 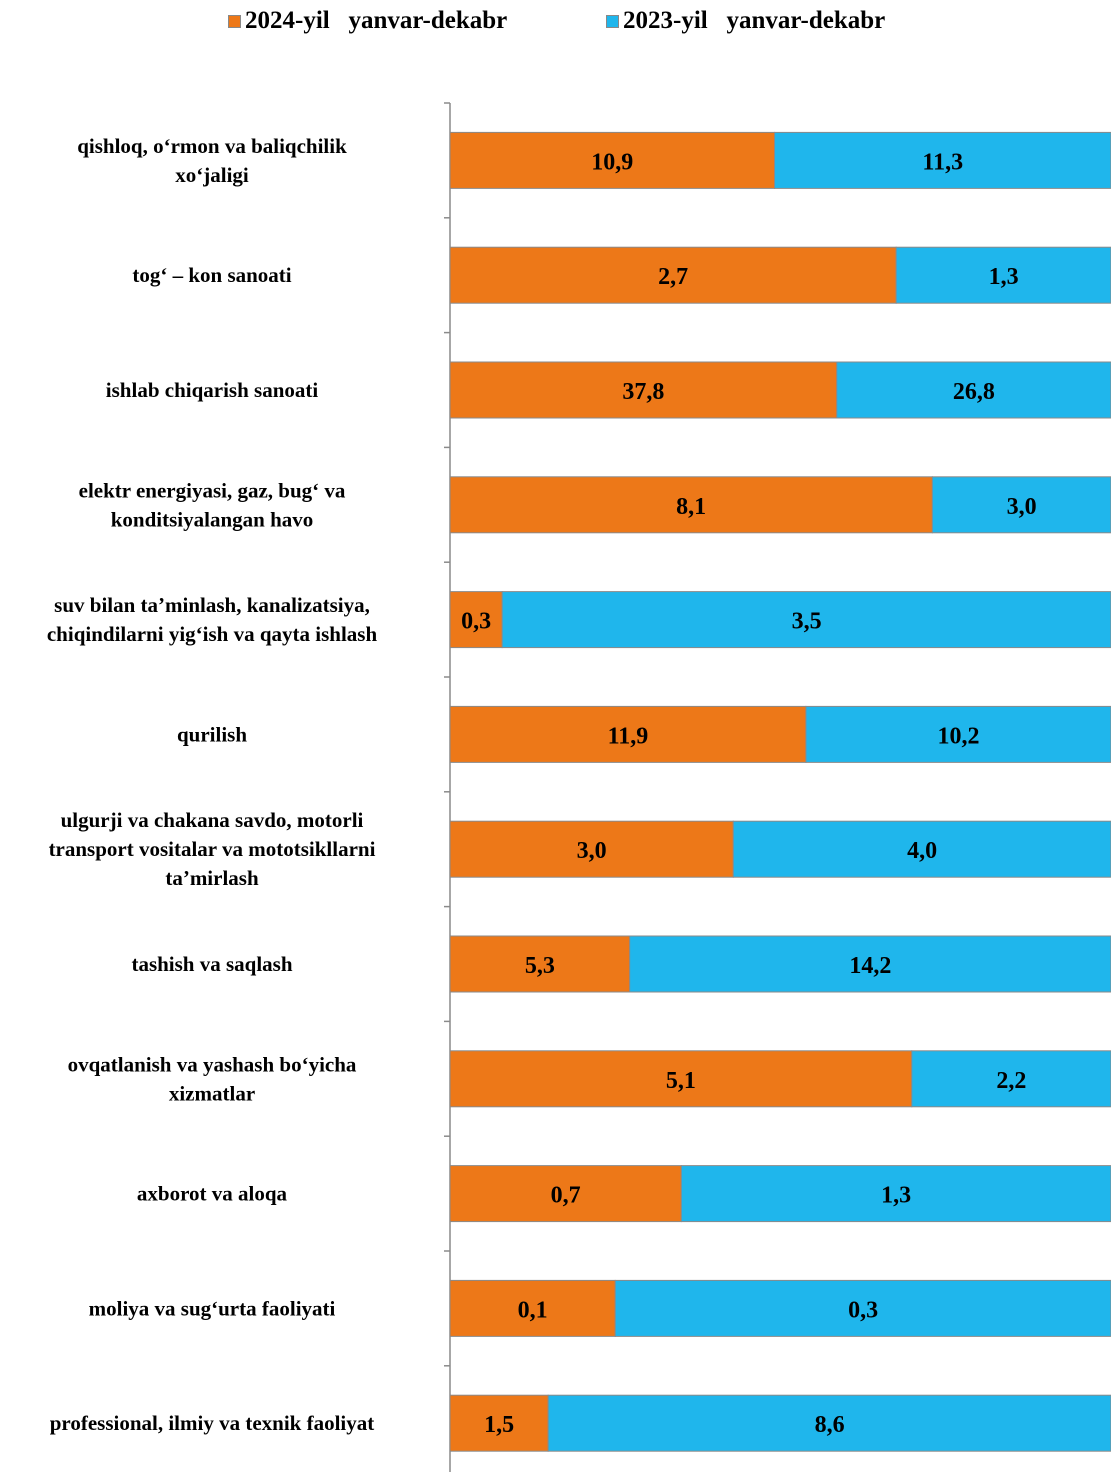 What do you see at coordinates (922, 851) in the screenshot?
I see `data-label-2023: 4,0` at bounding box center [922, 851].